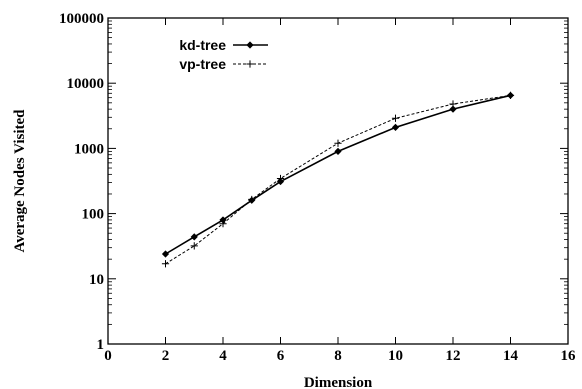 The width and height of the screenshot is (582, 389). What do you see at coordinates (453, 356) in the screenshot?
I see `x-tick-label: 12` at bounding box center [453, 356].